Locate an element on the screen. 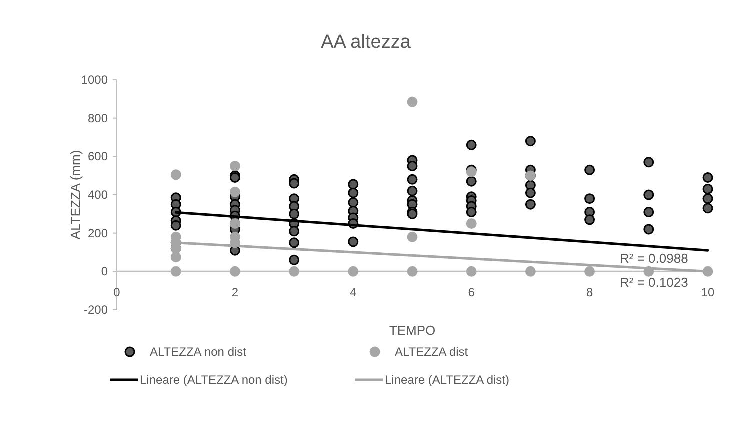  y-axis-title: ALTEZZA (mm) is located at coordinates (75, 195).